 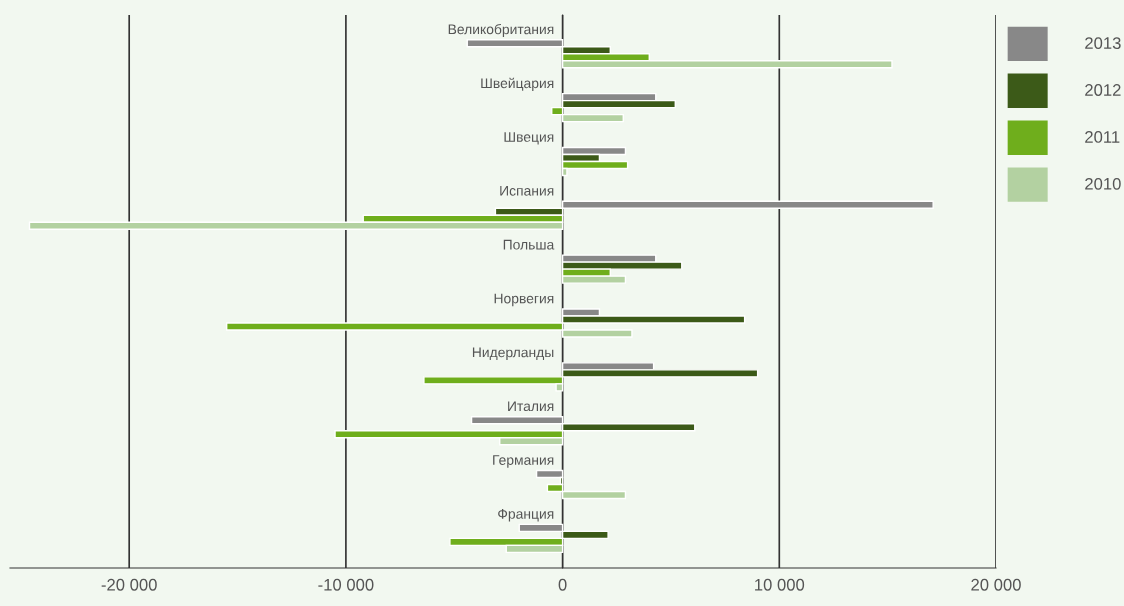 I want to click on y-tick-label: Франция, so click(x=526, y=515).